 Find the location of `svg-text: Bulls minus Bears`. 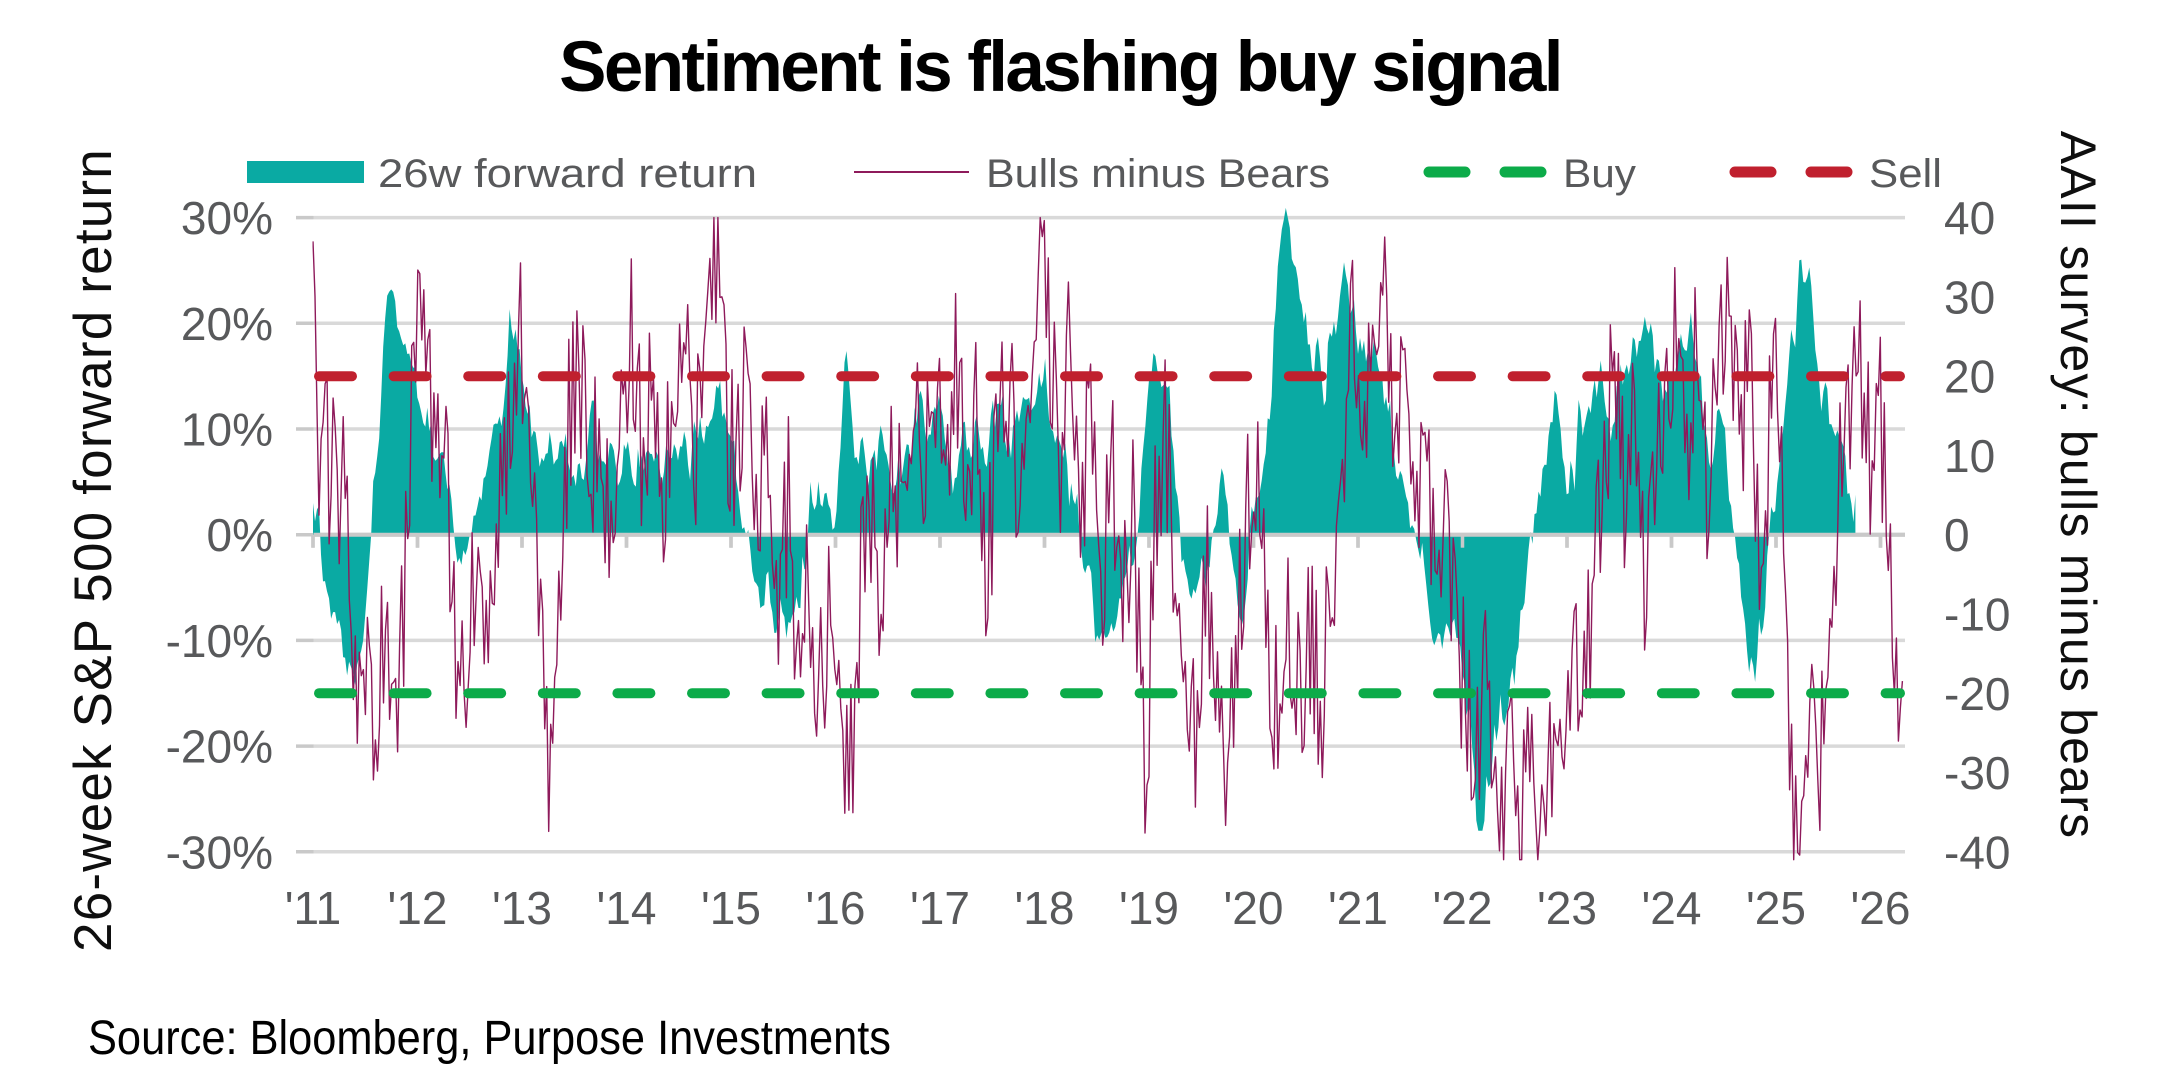

svg-text: Bulls minus Bears is located at coordinates (1158, 174).